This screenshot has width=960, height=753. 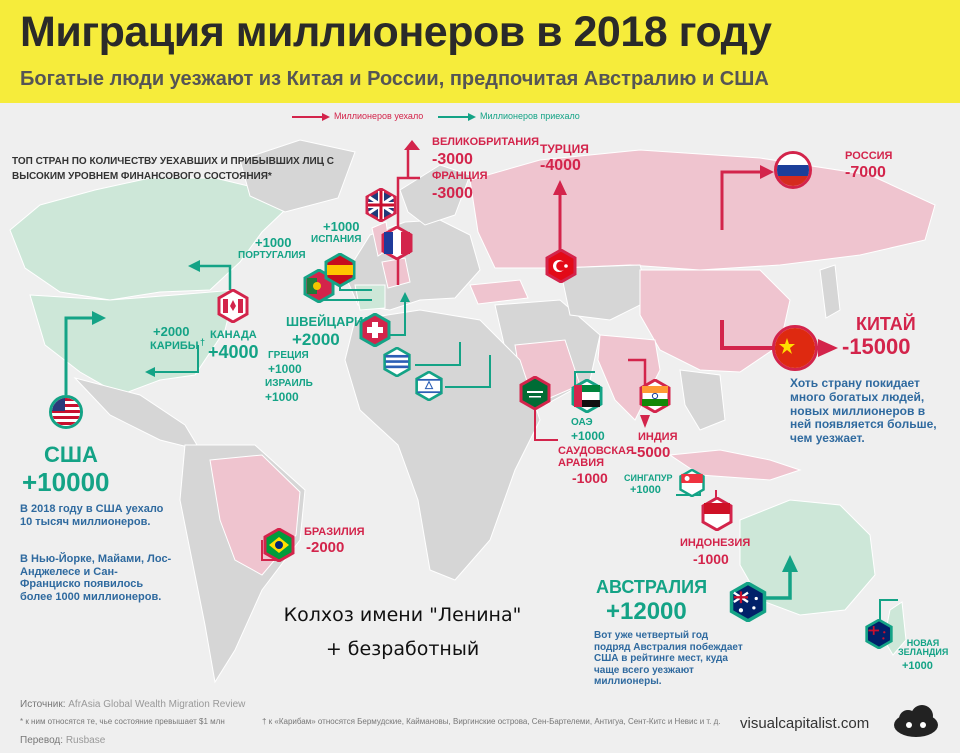 What do you see at coordinates (379, 116) in the screenshot?
I see `legend-outflow-label: Миллионеров уехало` at bounding box center [379, 116].